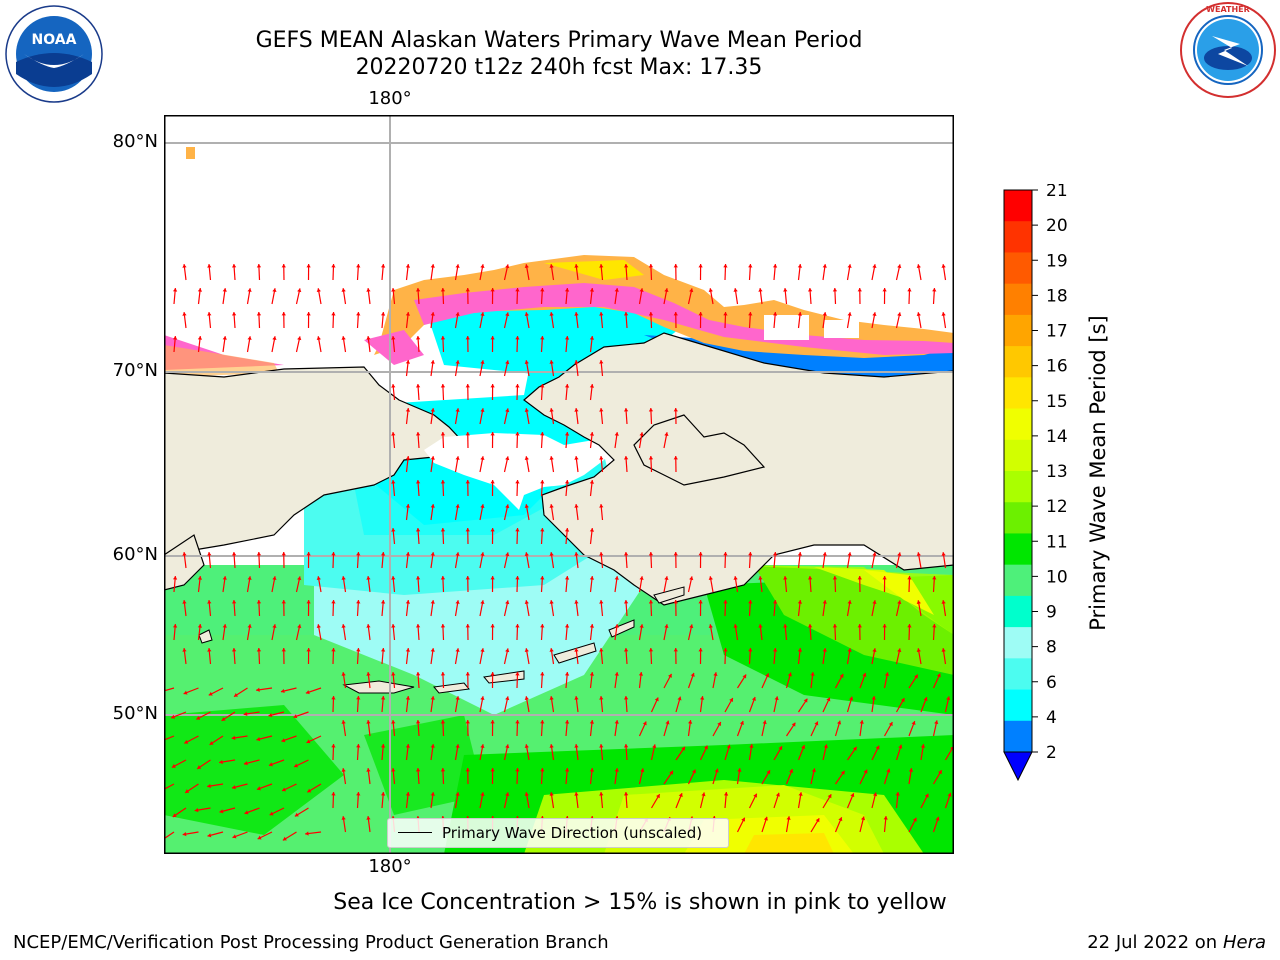 The width and height of the screenshot is (1280, 960). Describe the element at coordinates (1057, 542) in the screenshot. I see `colorbar-tick-label: 11` at that location.